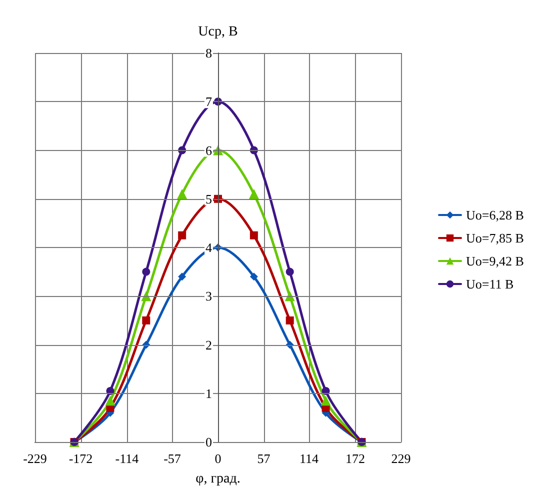 This screenshot has height=499, width=544. Describe the element at coordinates (209, 247) in the screenshot. I see `y-tick-label: 4` at that location.